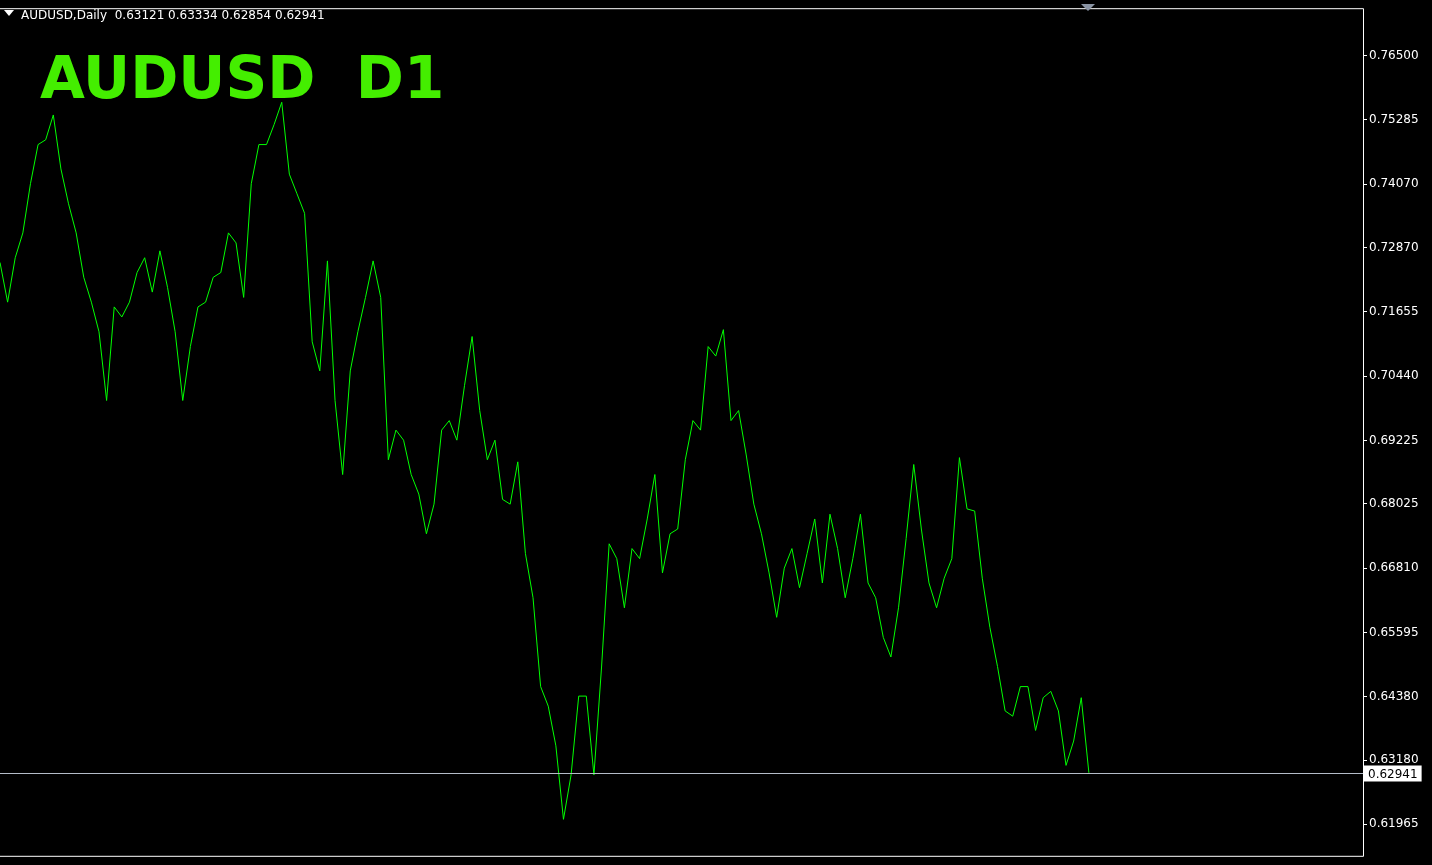 Image resolution: width=1432 pixels, height=865 pixels. Describe the element at coordinates (1394, 375) in the screenshot. I see `y-tick-label: 0.70440` at that location.